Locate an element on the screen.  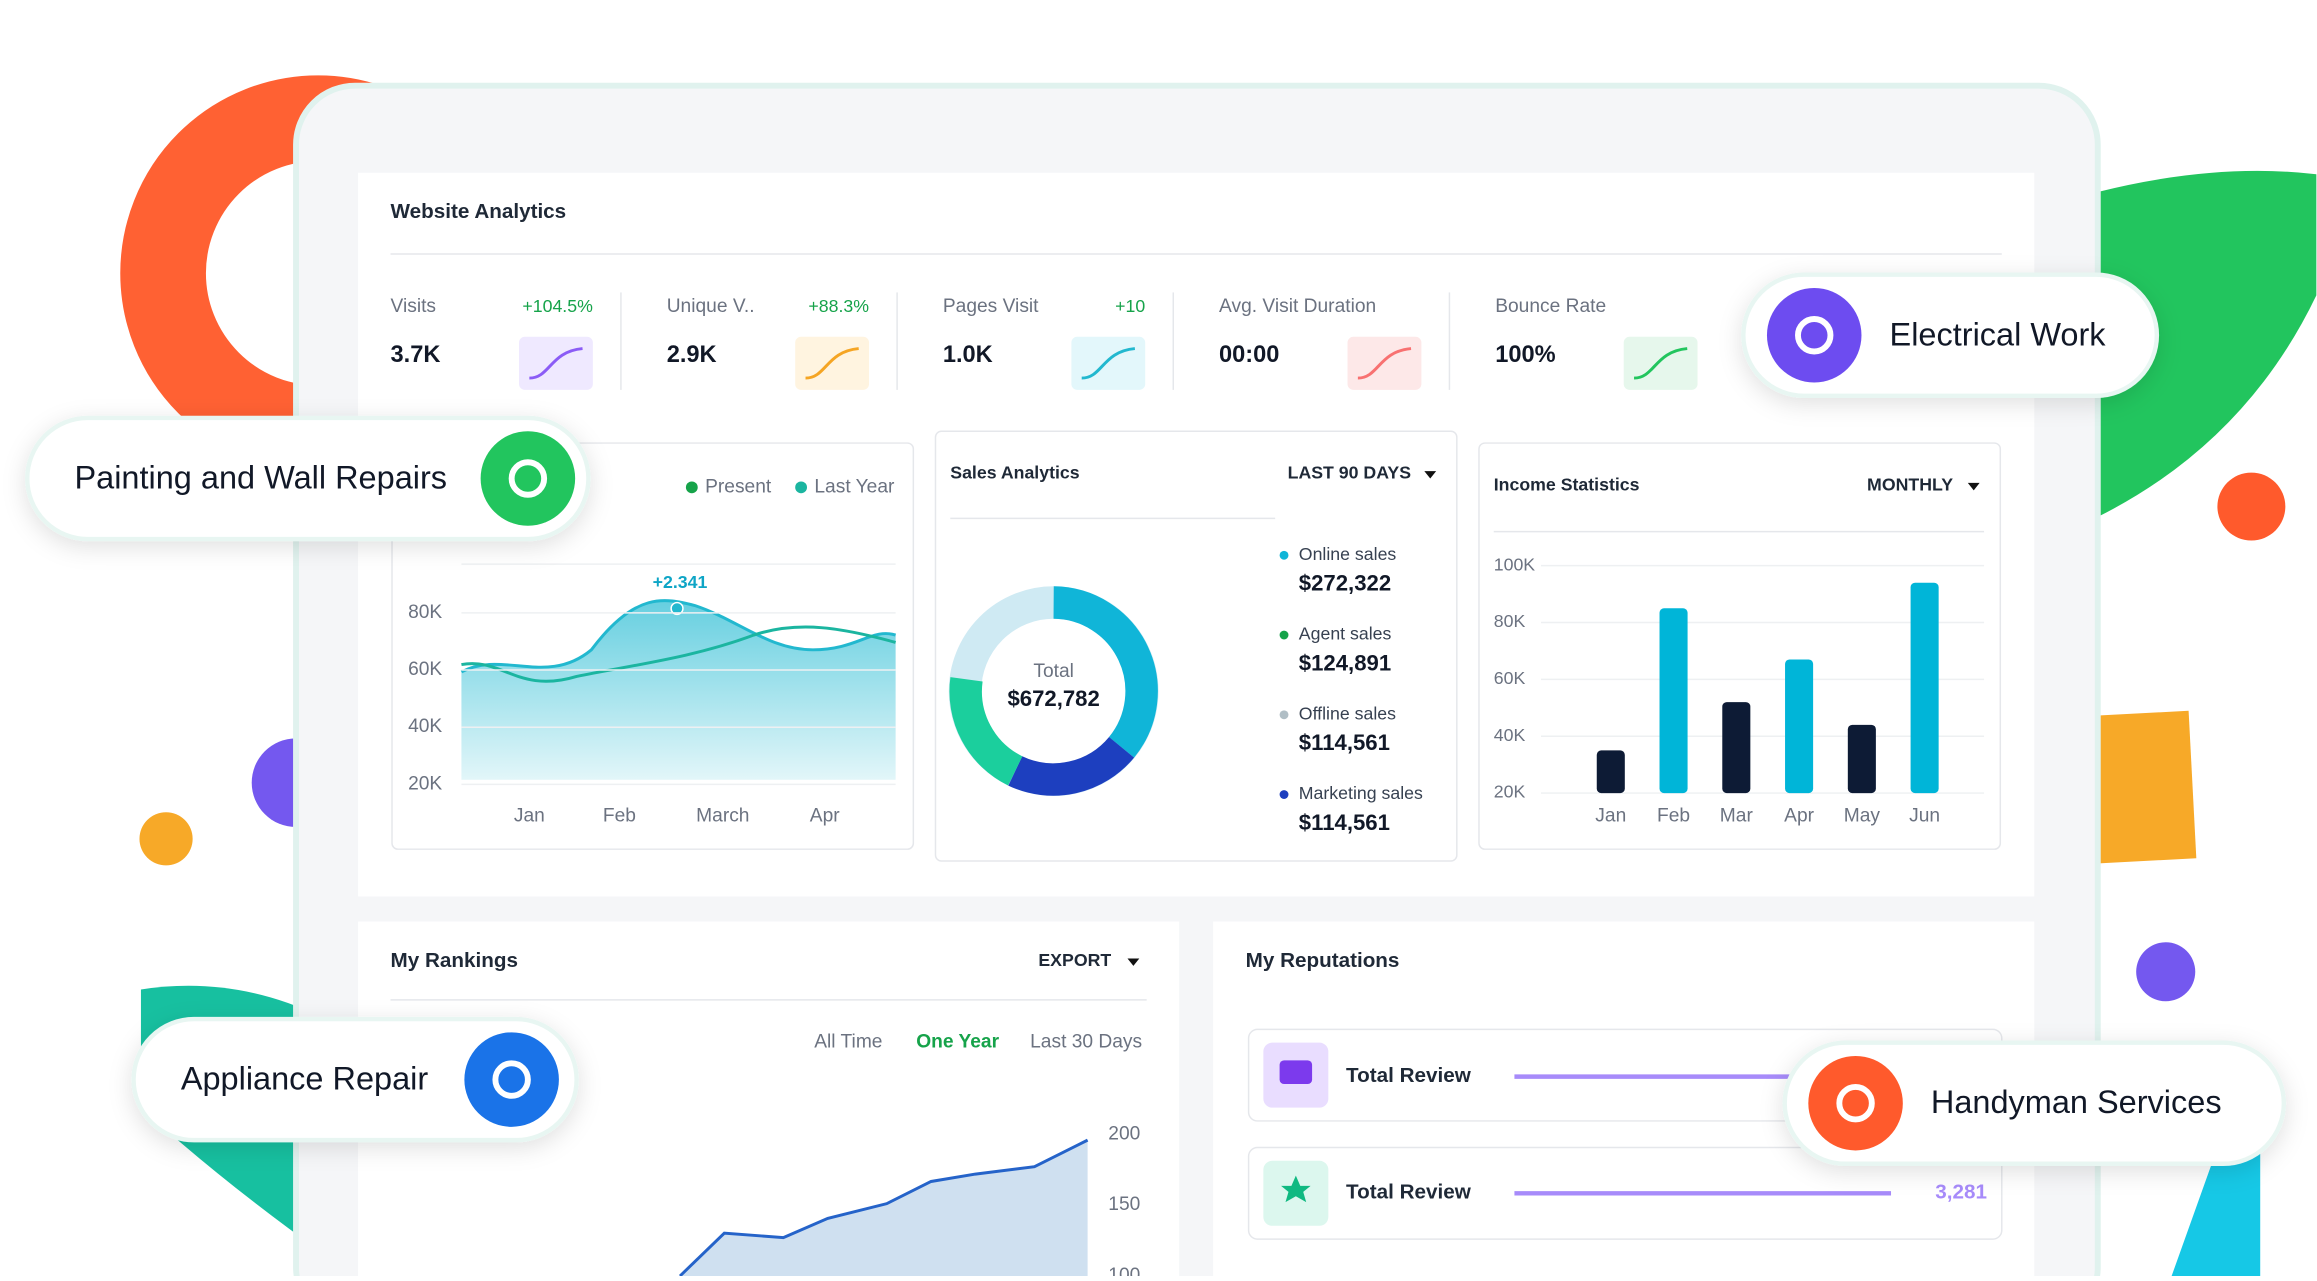
dropdown: LAST 90 DAYS is located at coordinates (1350, 473).